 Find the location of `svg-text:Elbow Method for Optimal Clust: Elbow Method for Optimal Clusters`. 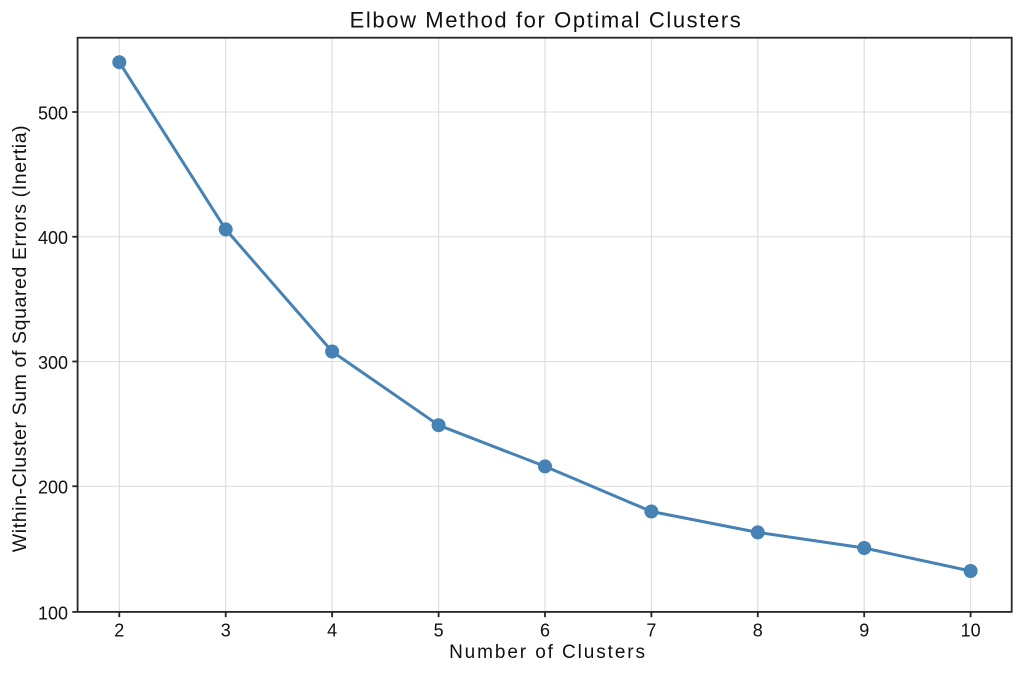

svg-text:Elbow Method for Optimal Clust: Elbow Method for Optimal Clusters is located at coordinates (546, 20).